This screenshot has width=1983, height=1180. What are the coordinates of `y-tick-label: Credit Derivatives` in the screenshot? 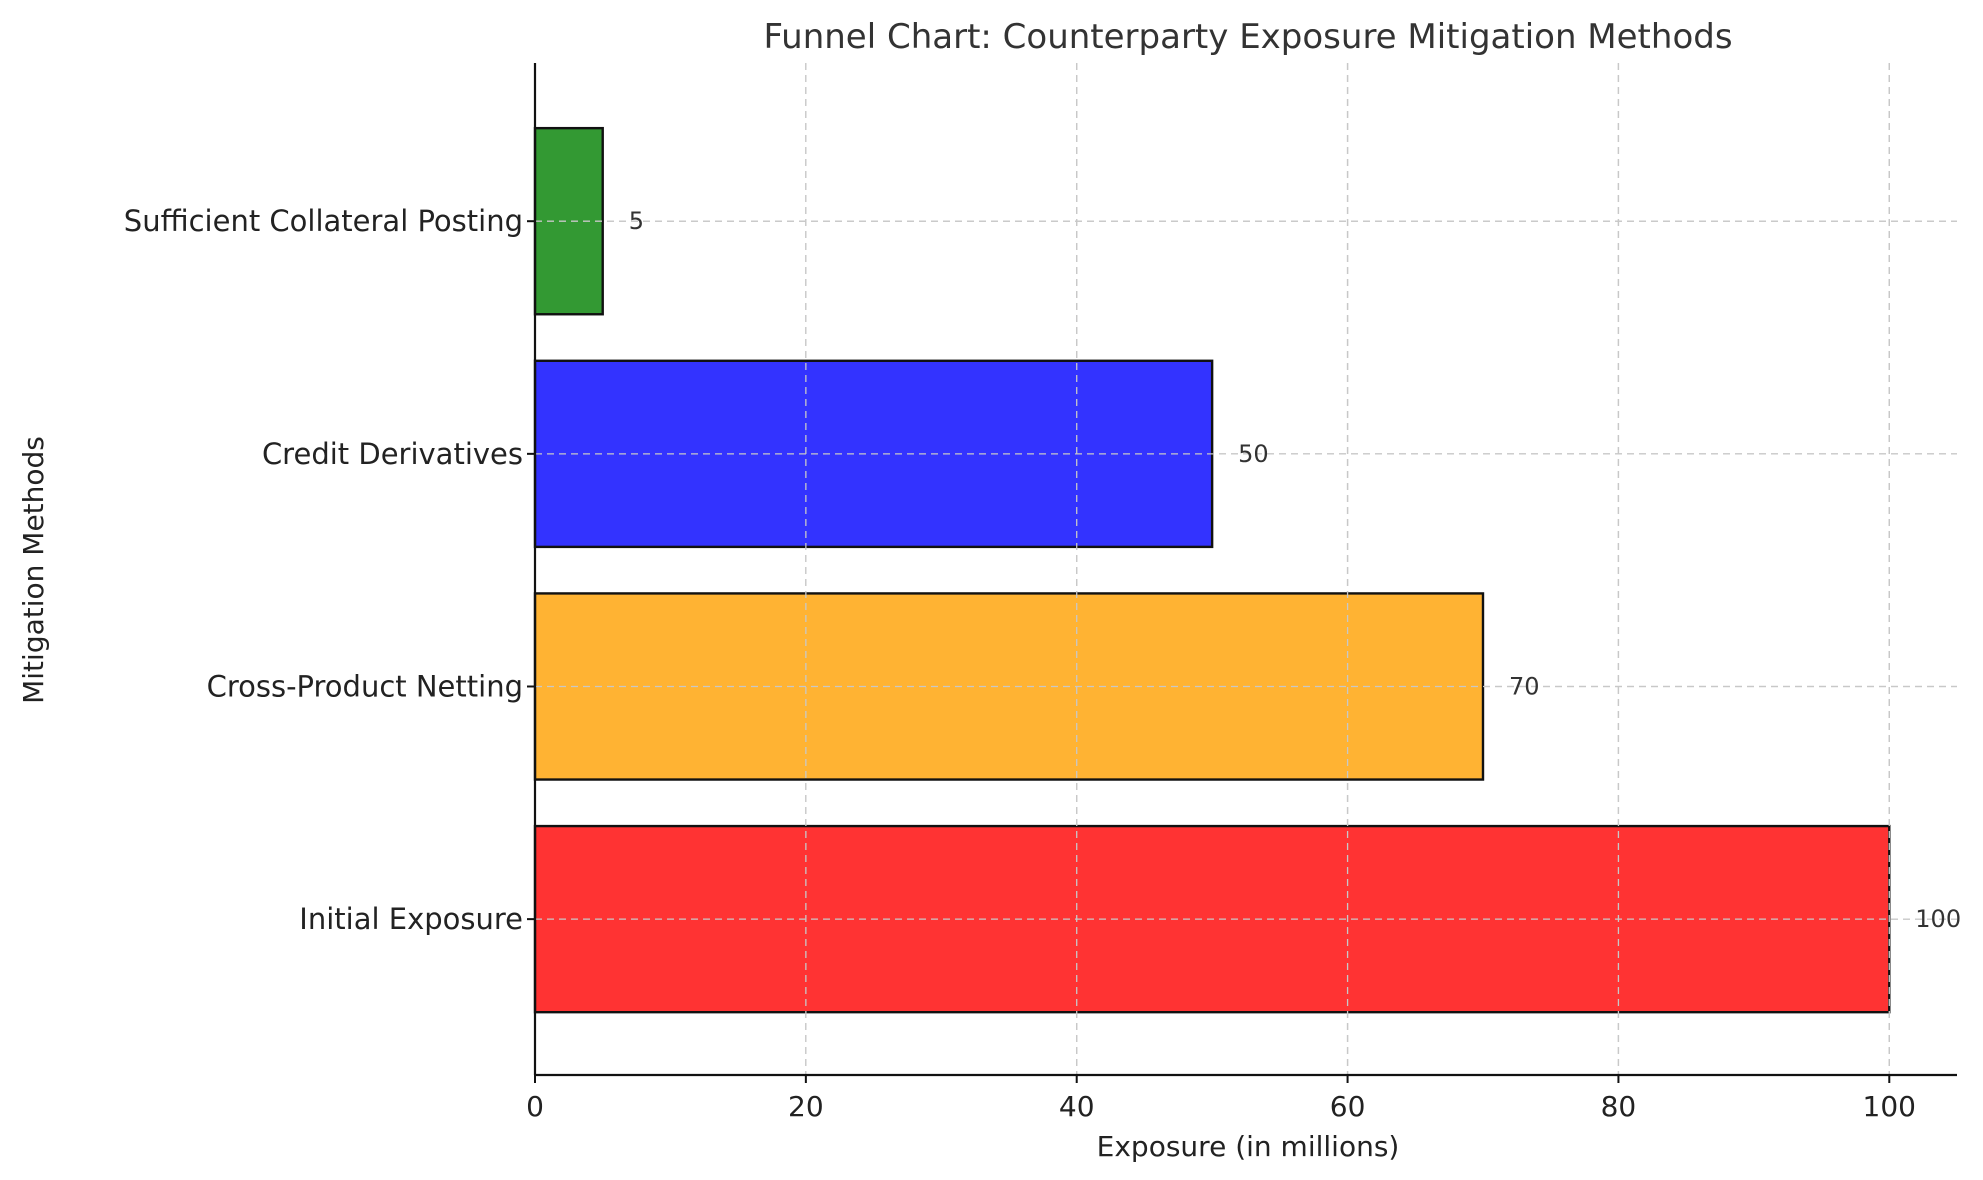 It's located at (392, 454).